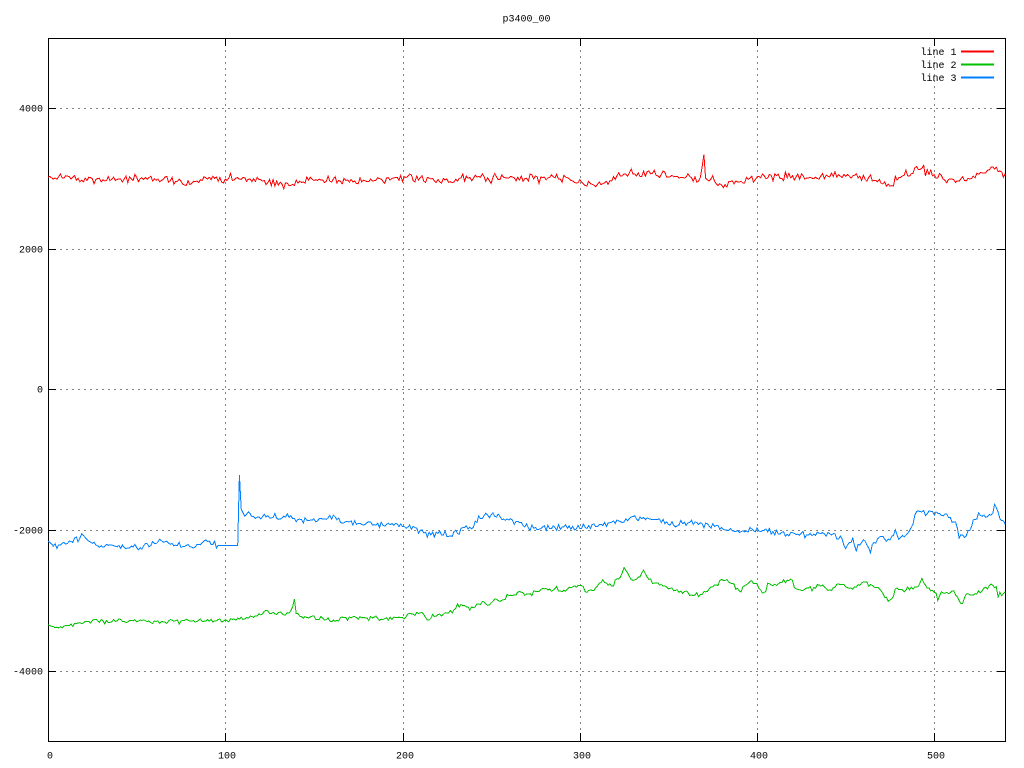 This screenshot has height=768, width=1024. What do you see at coordinates (405, 757) in the screenshot?
I see `svg-text: 200` at bounding box center [405, 757].